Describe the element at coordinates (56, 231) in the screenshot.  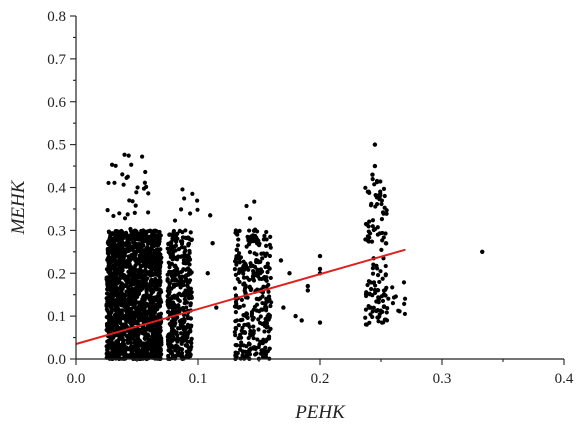
I see `y-tick-label: 0.3` at that location.